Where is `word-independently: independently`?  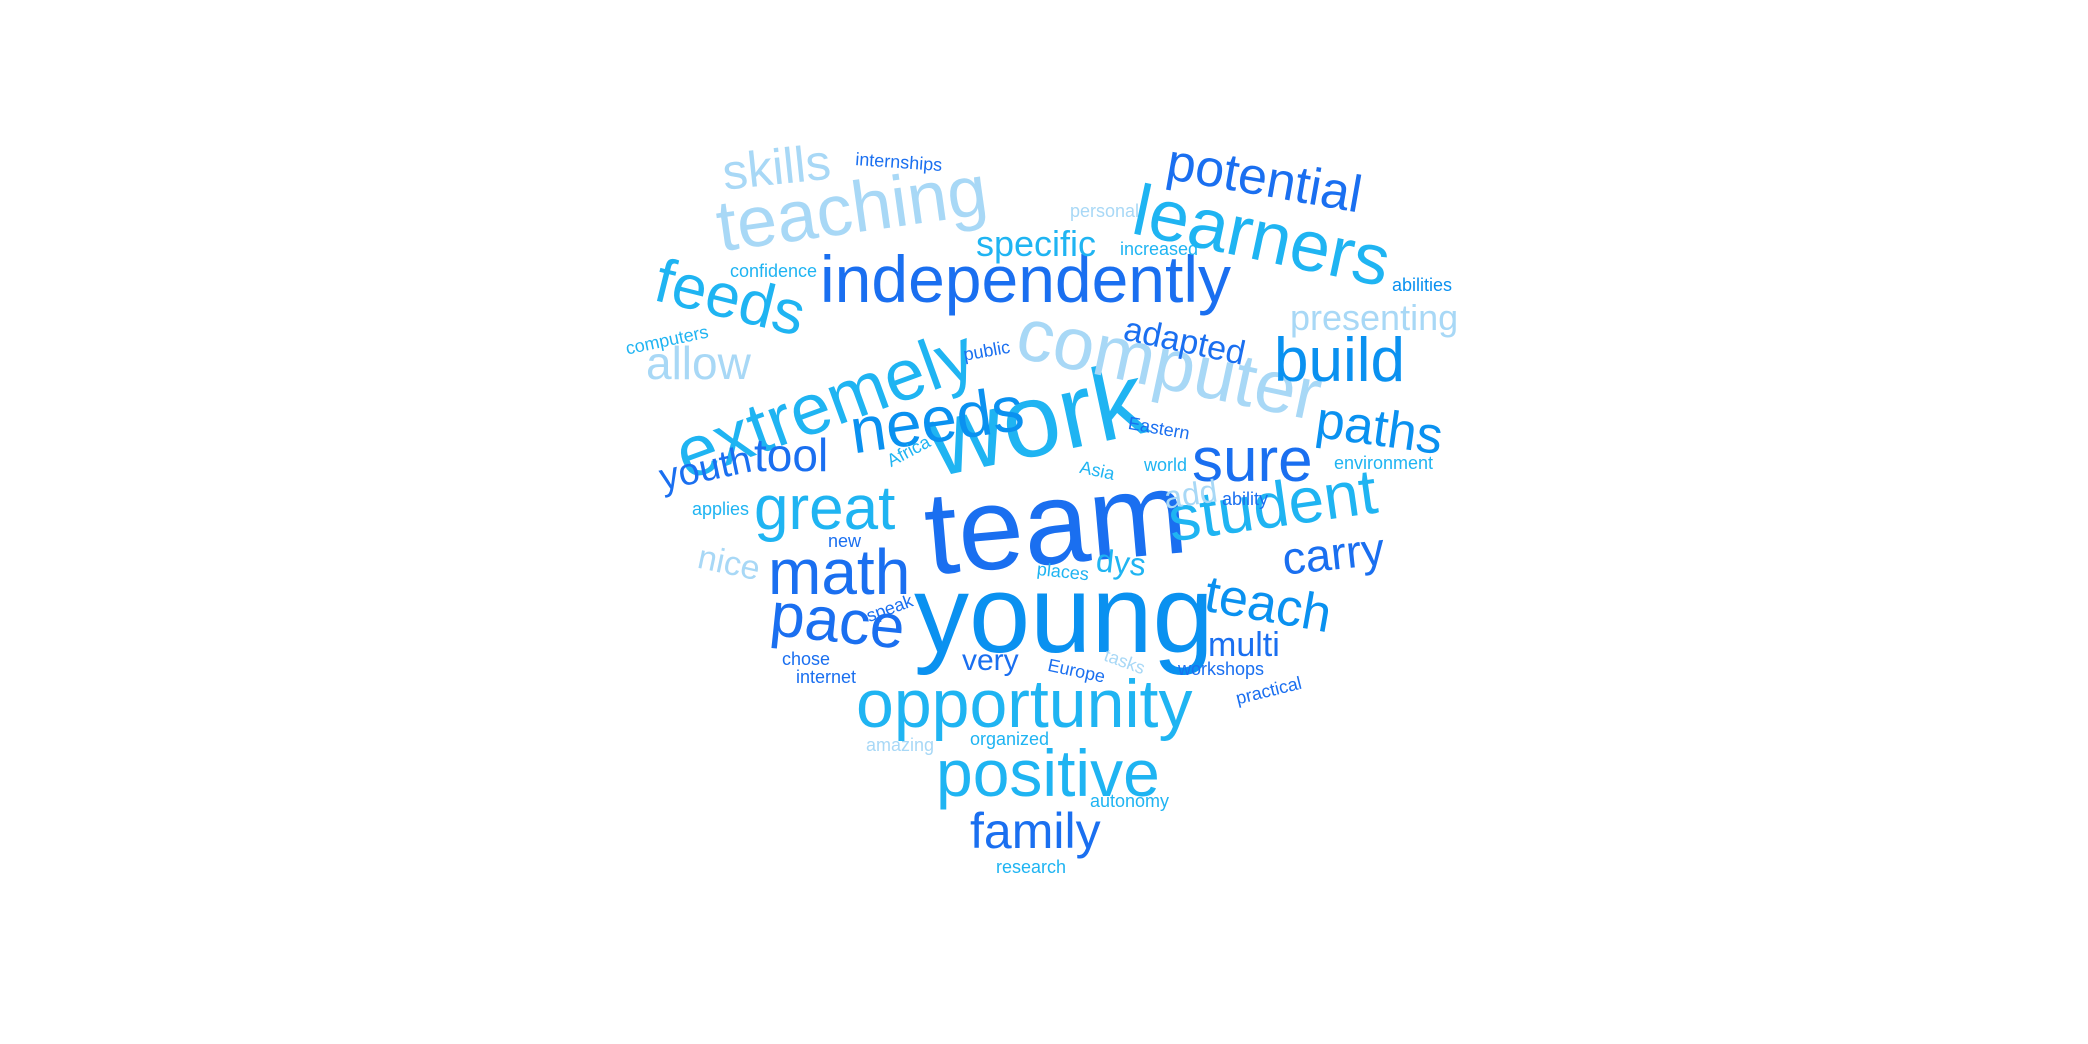
word-independently: independently is located at coordinates (1026, 279).